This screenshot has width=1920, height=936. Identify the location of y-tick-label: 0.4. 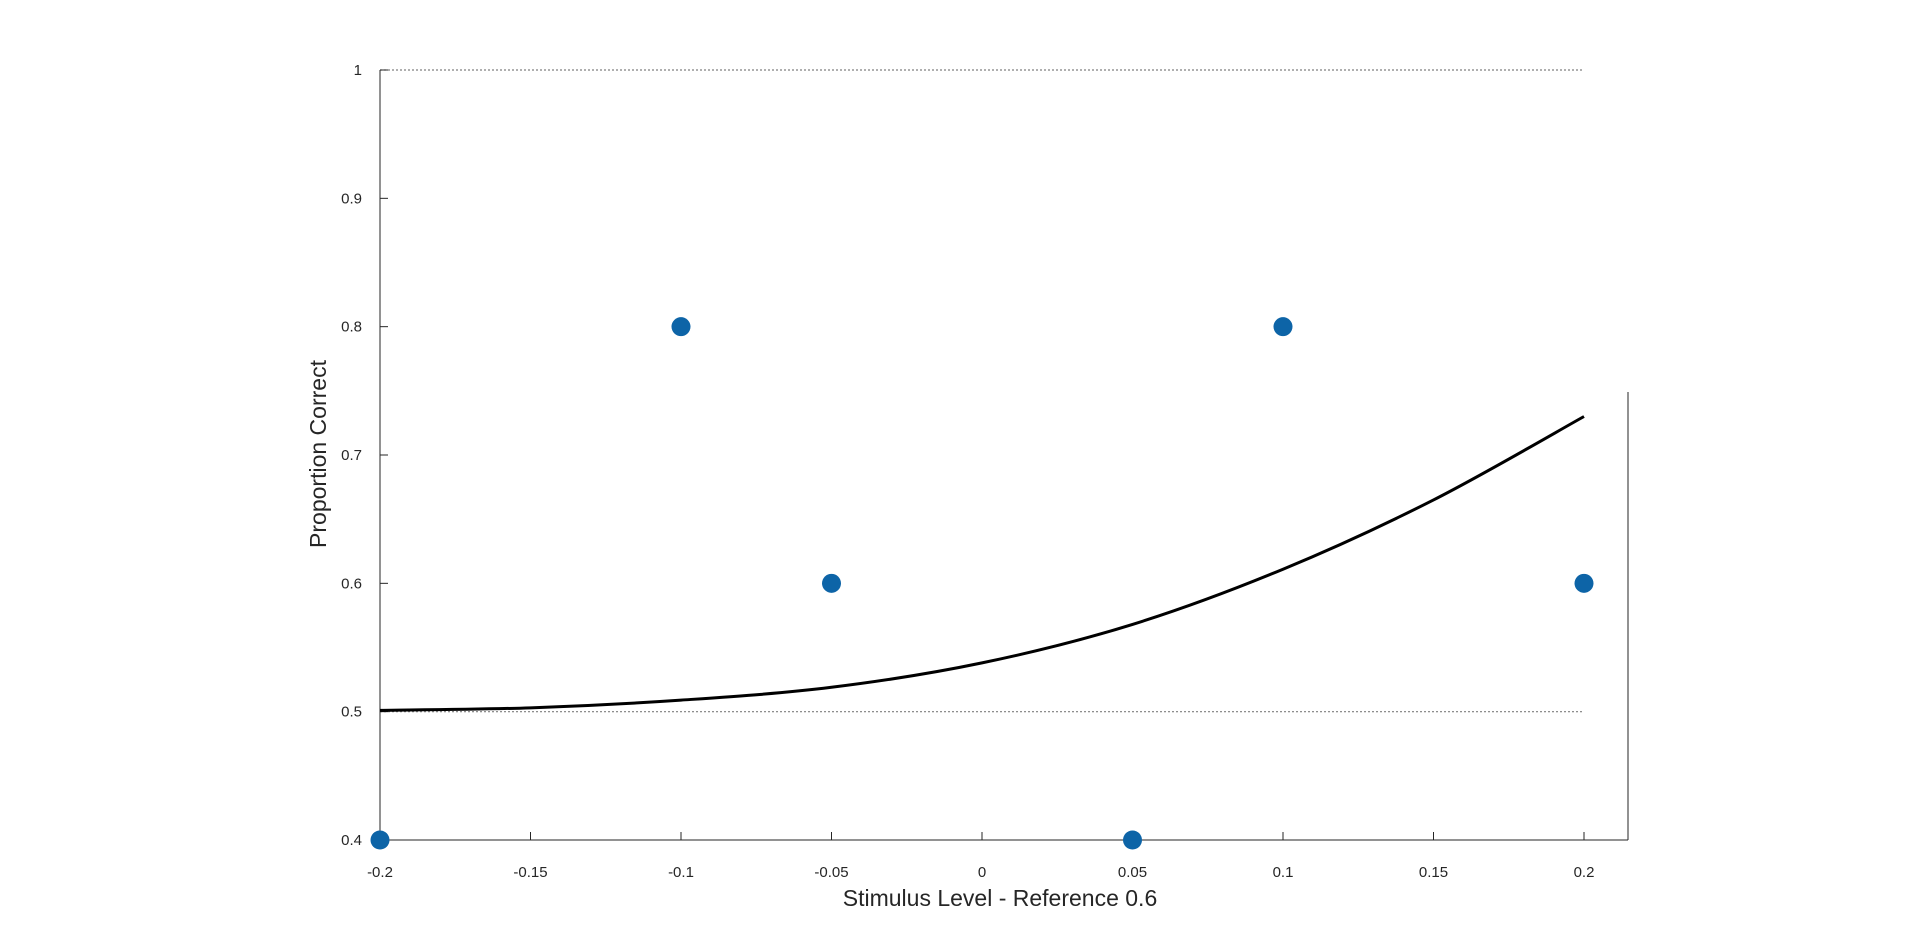
(351, 840).